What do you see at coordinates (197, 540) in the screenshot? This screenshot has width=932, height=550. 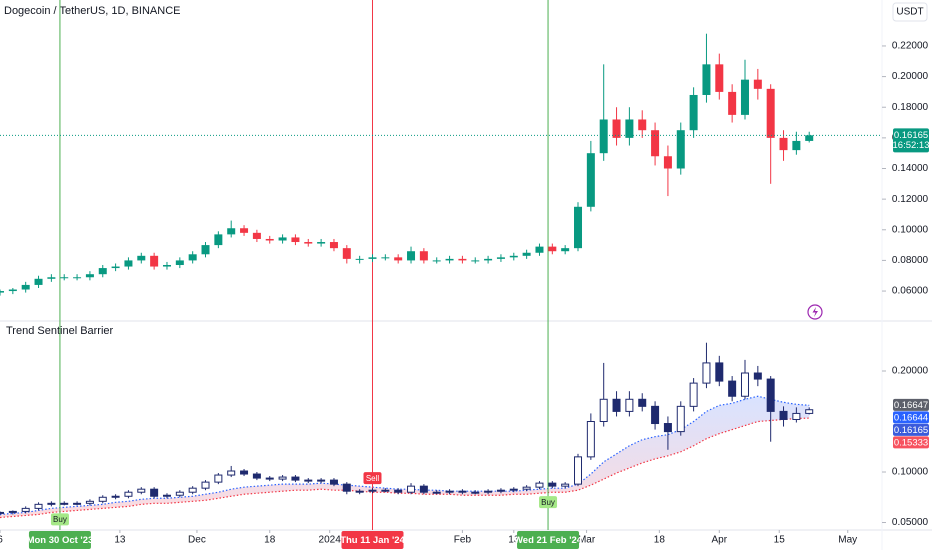 I see `x-tick-label: Dec` at bounding box center [197, 540].